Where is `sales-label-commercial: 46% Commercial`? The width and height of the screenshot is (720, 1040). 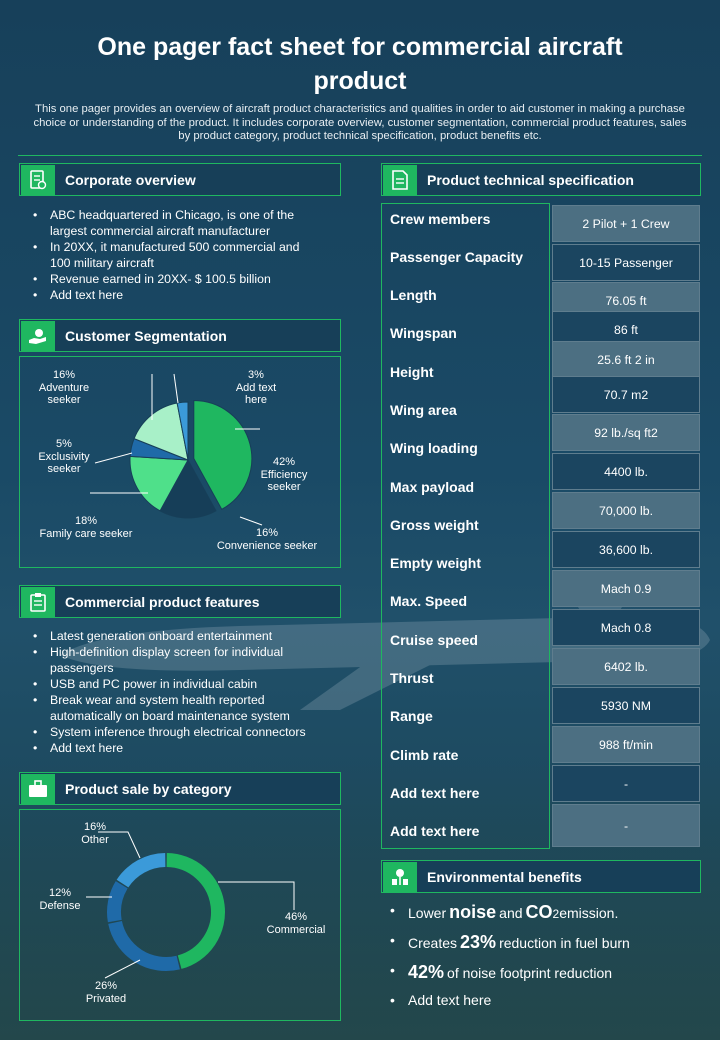
sales-label-commercial: 46% Commercial is located at coordinates (296, 923).